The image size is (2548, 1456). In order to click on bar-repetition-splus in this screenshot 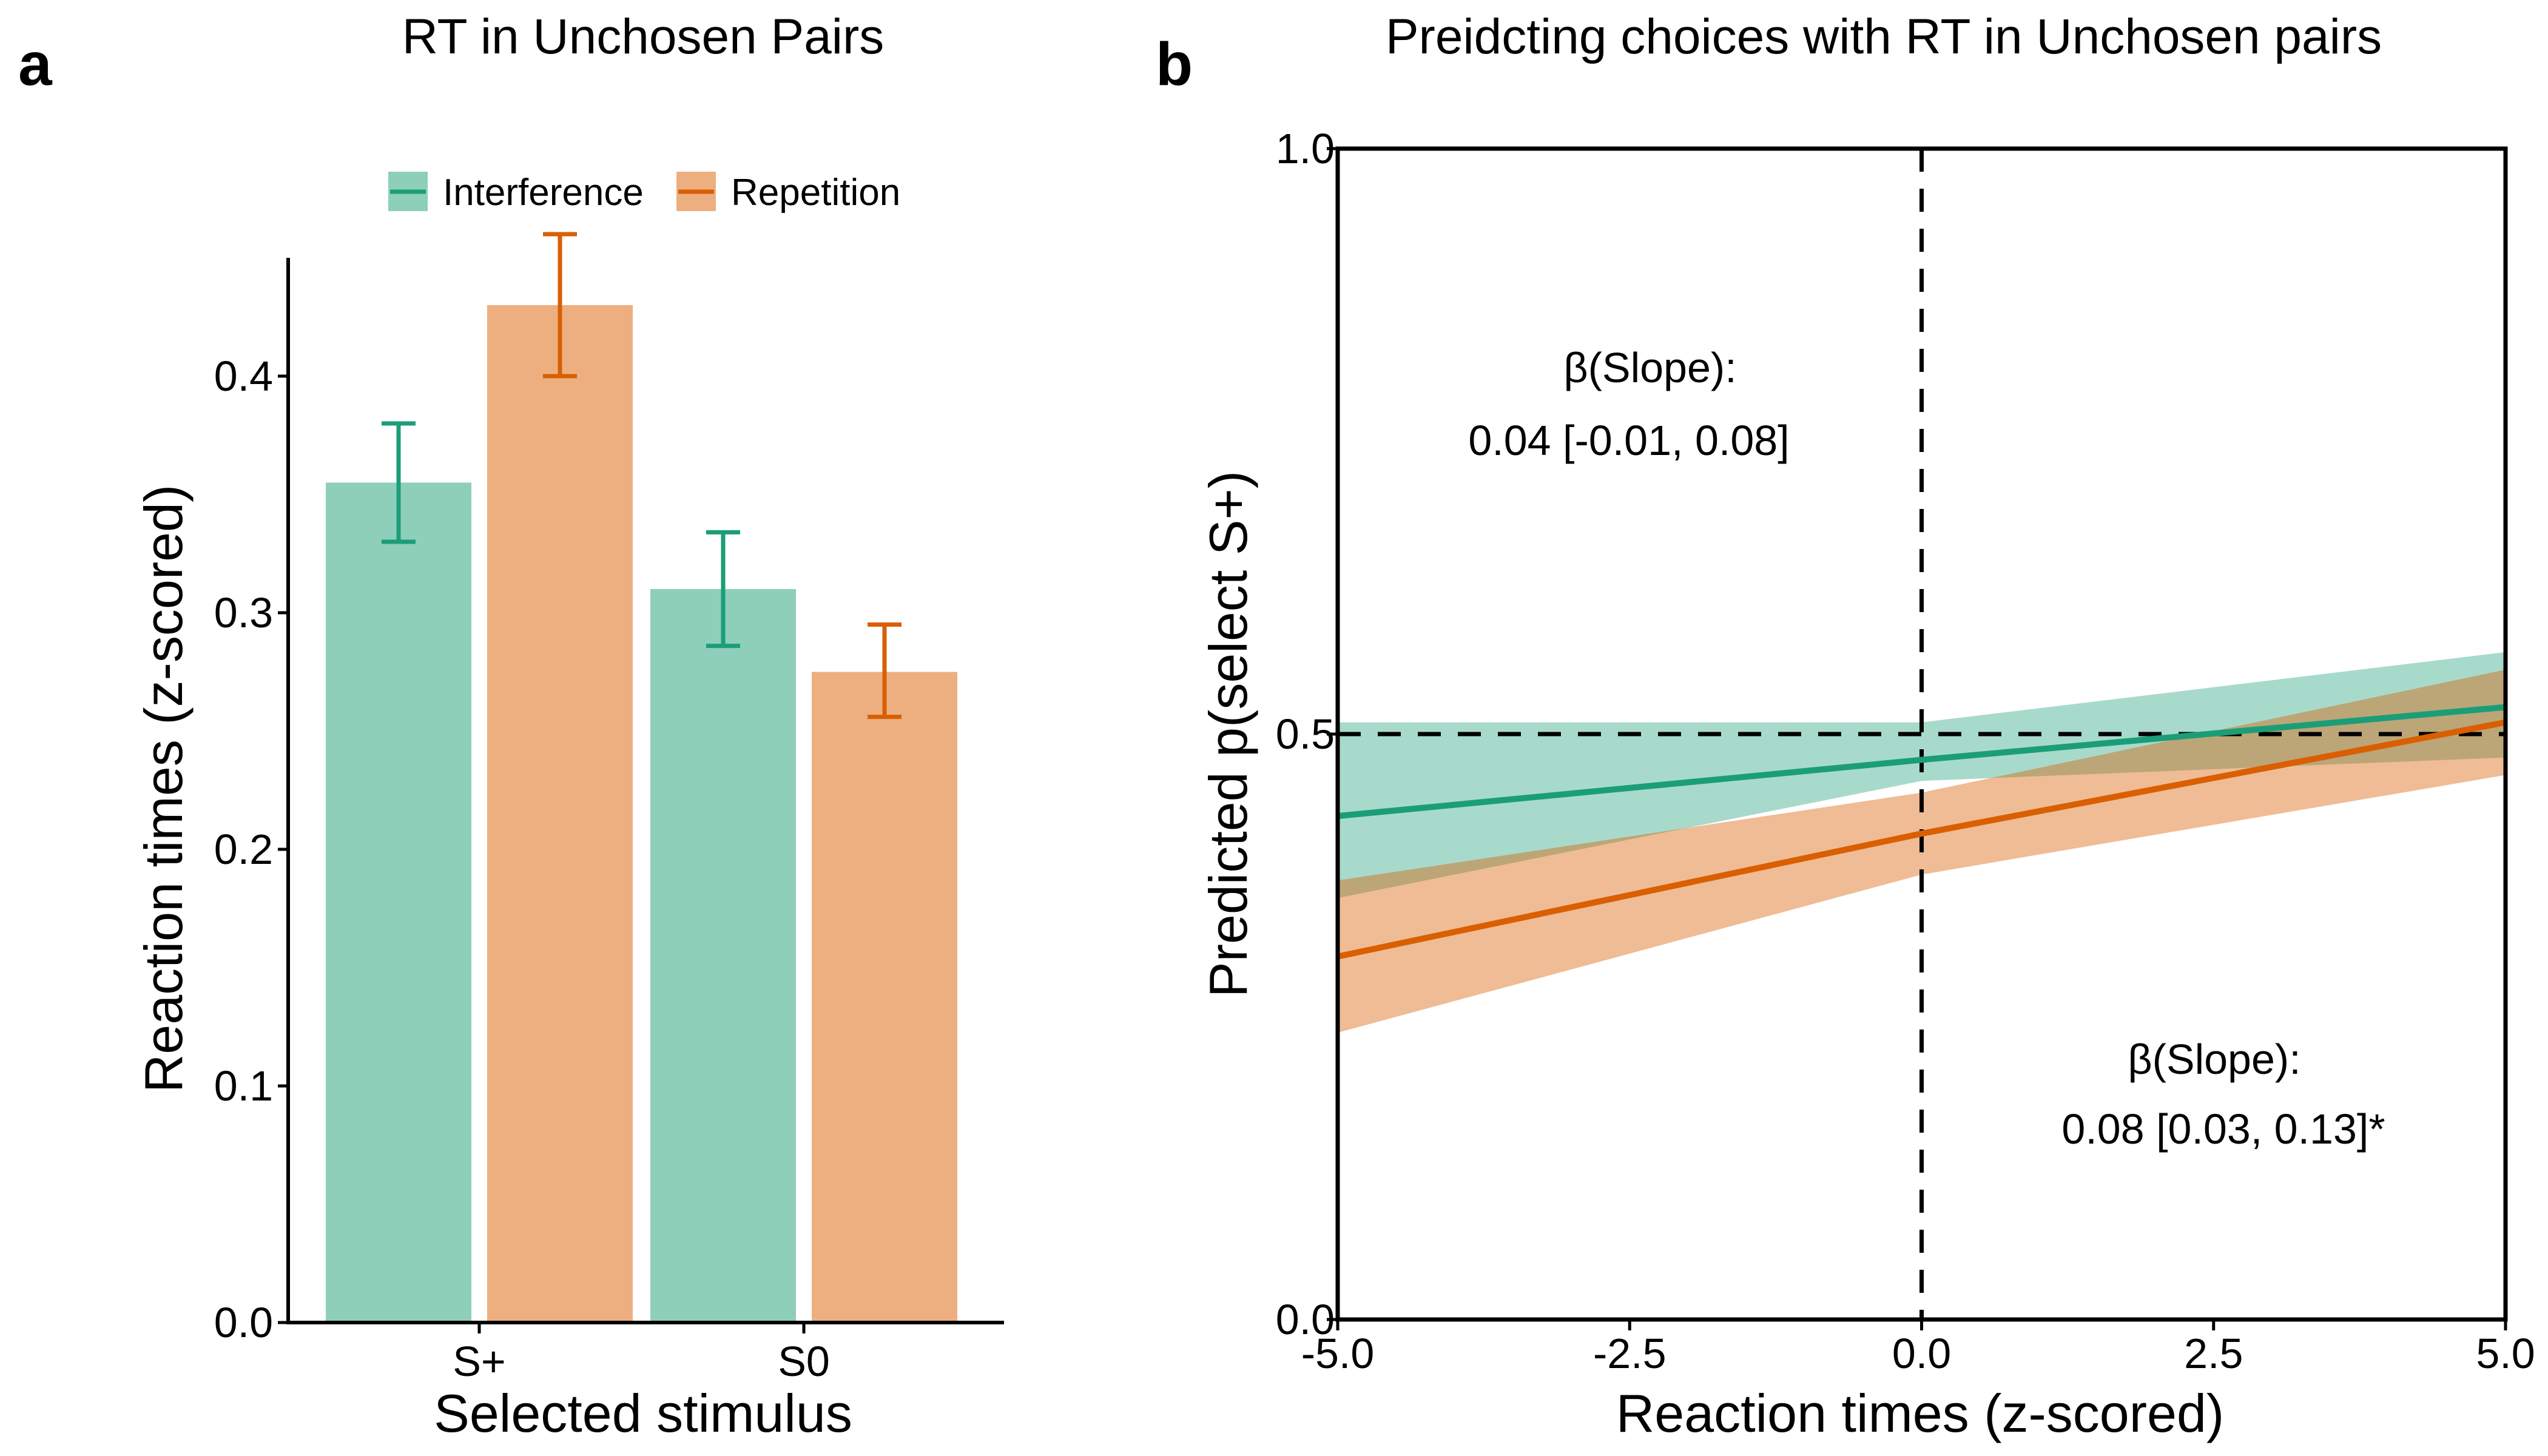, I will do `click(560, 814)`.